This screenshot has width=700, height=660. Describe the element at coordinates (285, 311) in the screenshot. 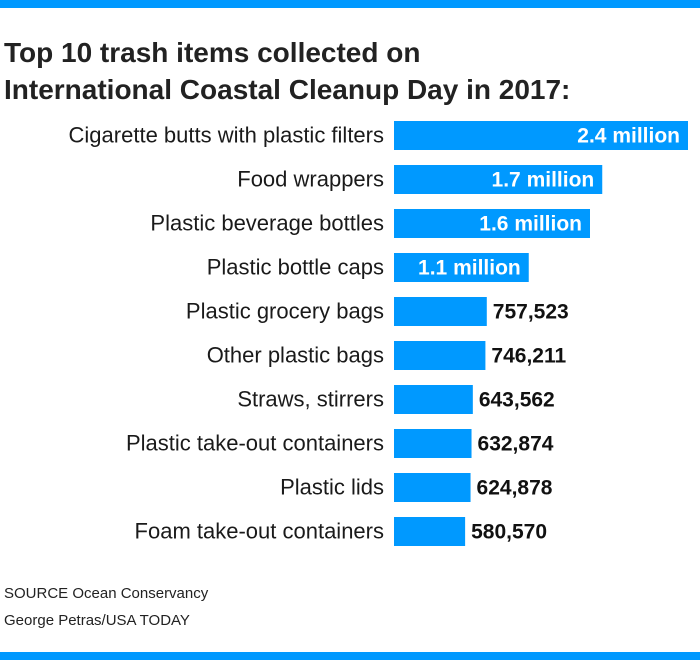

I see `category-label: Plastic grocery bags` at that location.